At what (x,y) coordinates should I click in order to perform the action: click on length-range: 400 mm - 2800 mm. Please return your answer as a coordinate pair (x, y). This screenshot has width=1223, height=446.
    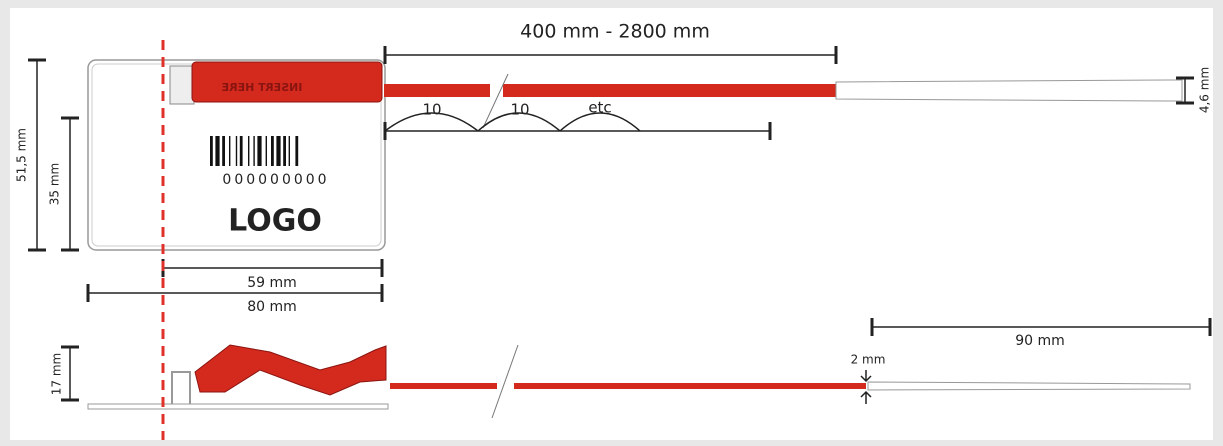
    Looking at the image, I should click on (615, 32).